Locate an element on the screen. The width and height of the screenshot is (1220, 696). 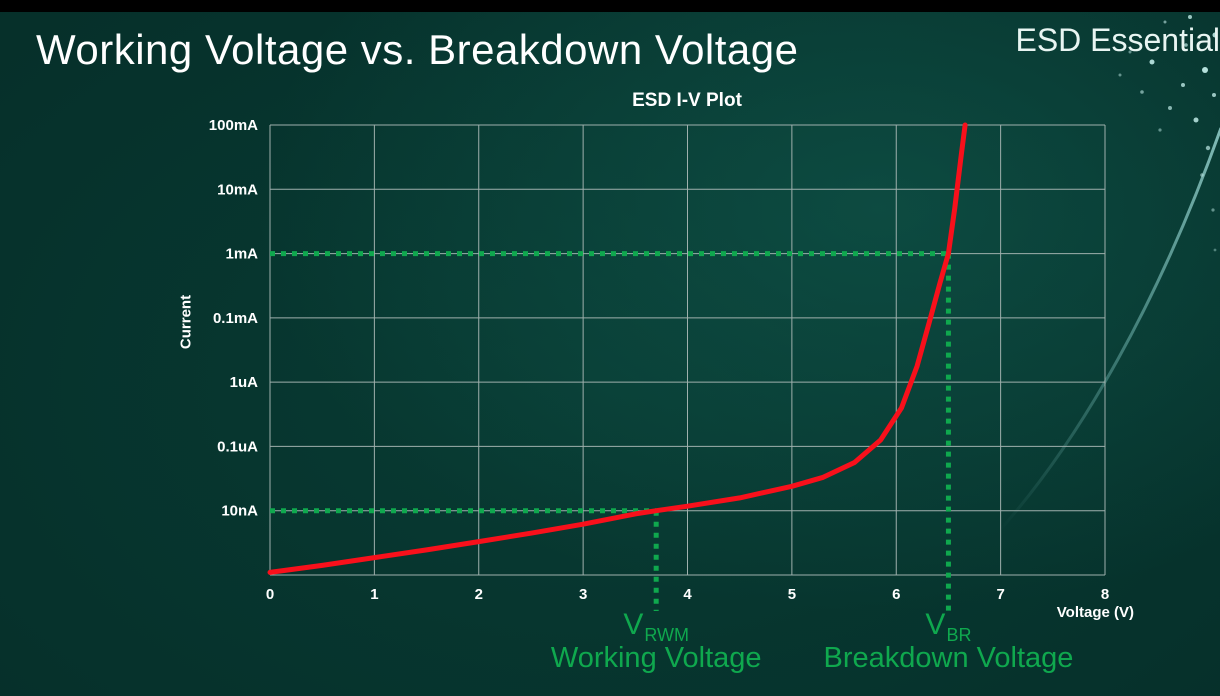
vbr-symbol-main: V is located at coordinates (935, 624).